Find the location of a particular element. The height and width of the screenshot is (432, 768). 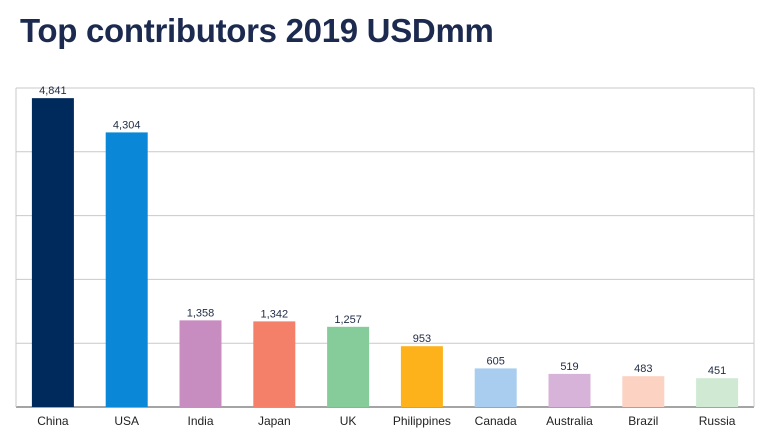

value-label: 1,342 is located at coordinates (275, 314).